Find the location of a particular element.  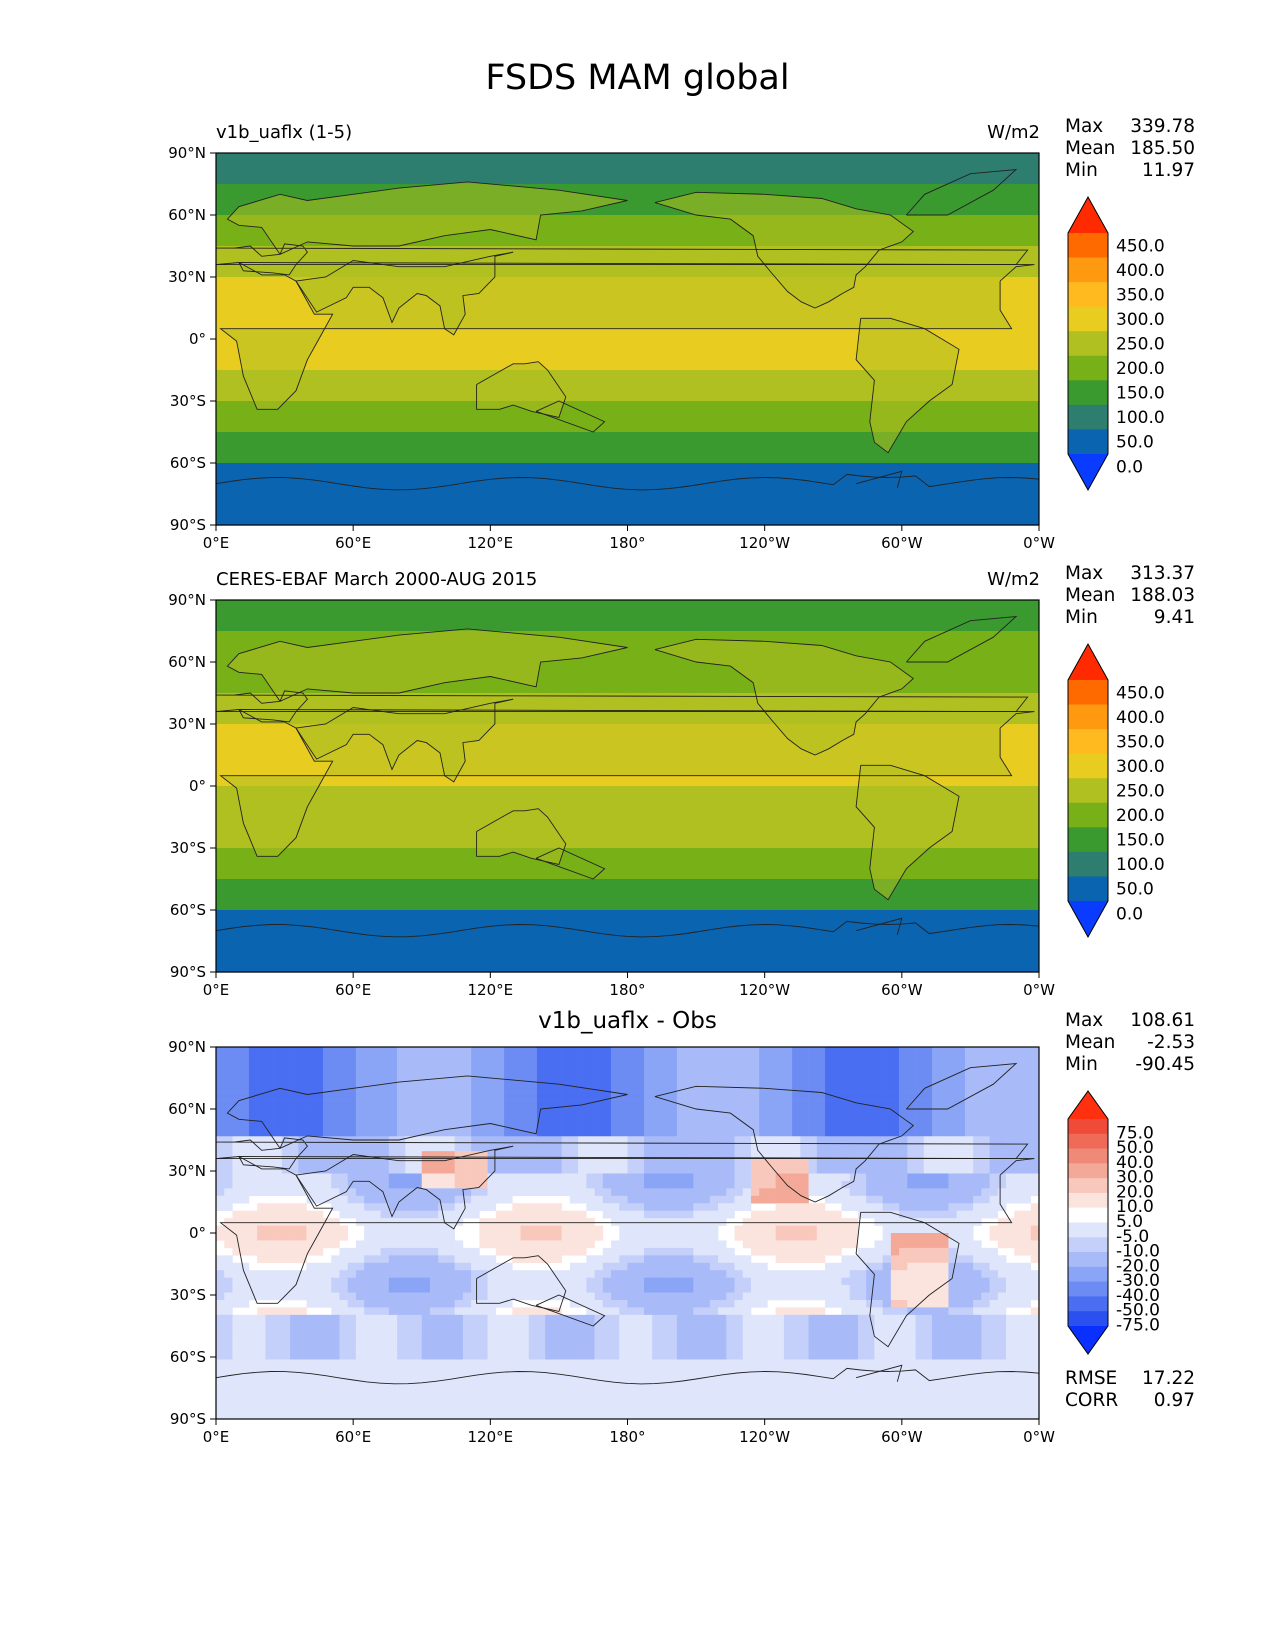

colorbar-label: 250.0 is located at coordinates (1140, 792).